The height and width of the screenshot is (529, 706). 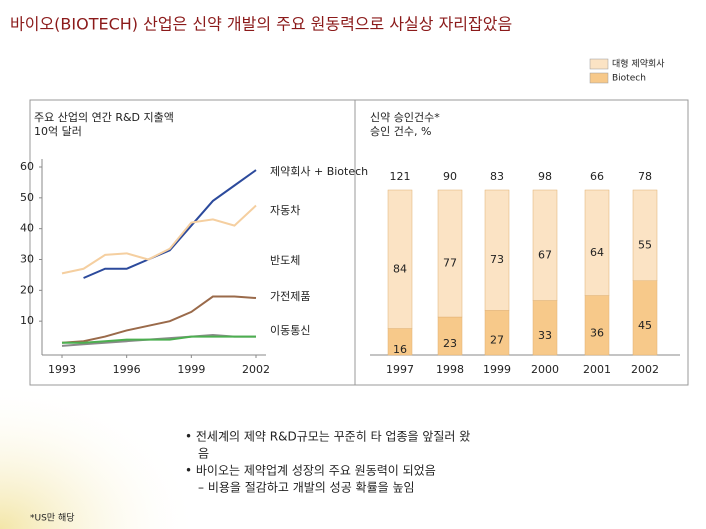 What do you see at coordinates (58, 131) in the screenshot?
I see `line-subtitle: 10억 달러` at bounding box center [58, 131].